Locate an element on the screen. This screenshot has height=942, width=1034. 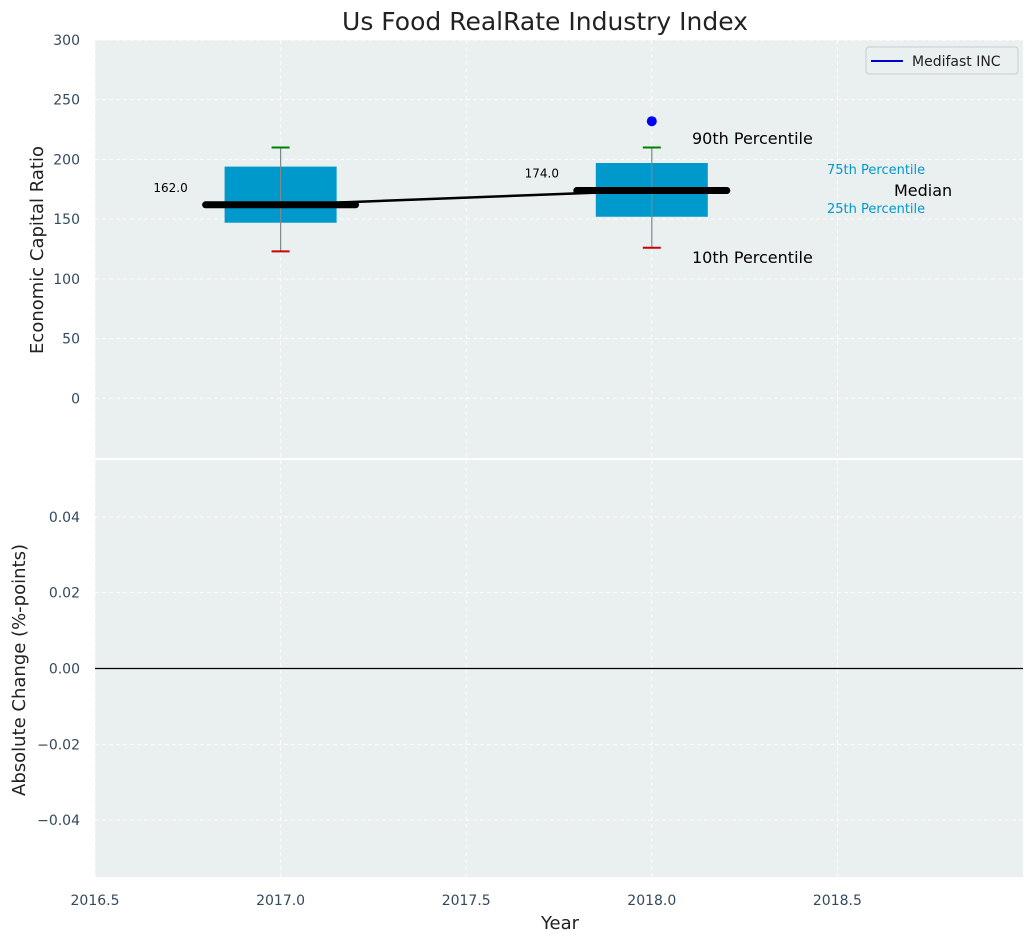
top-y-tick-label: 50 is located at coordinates (71, 340).